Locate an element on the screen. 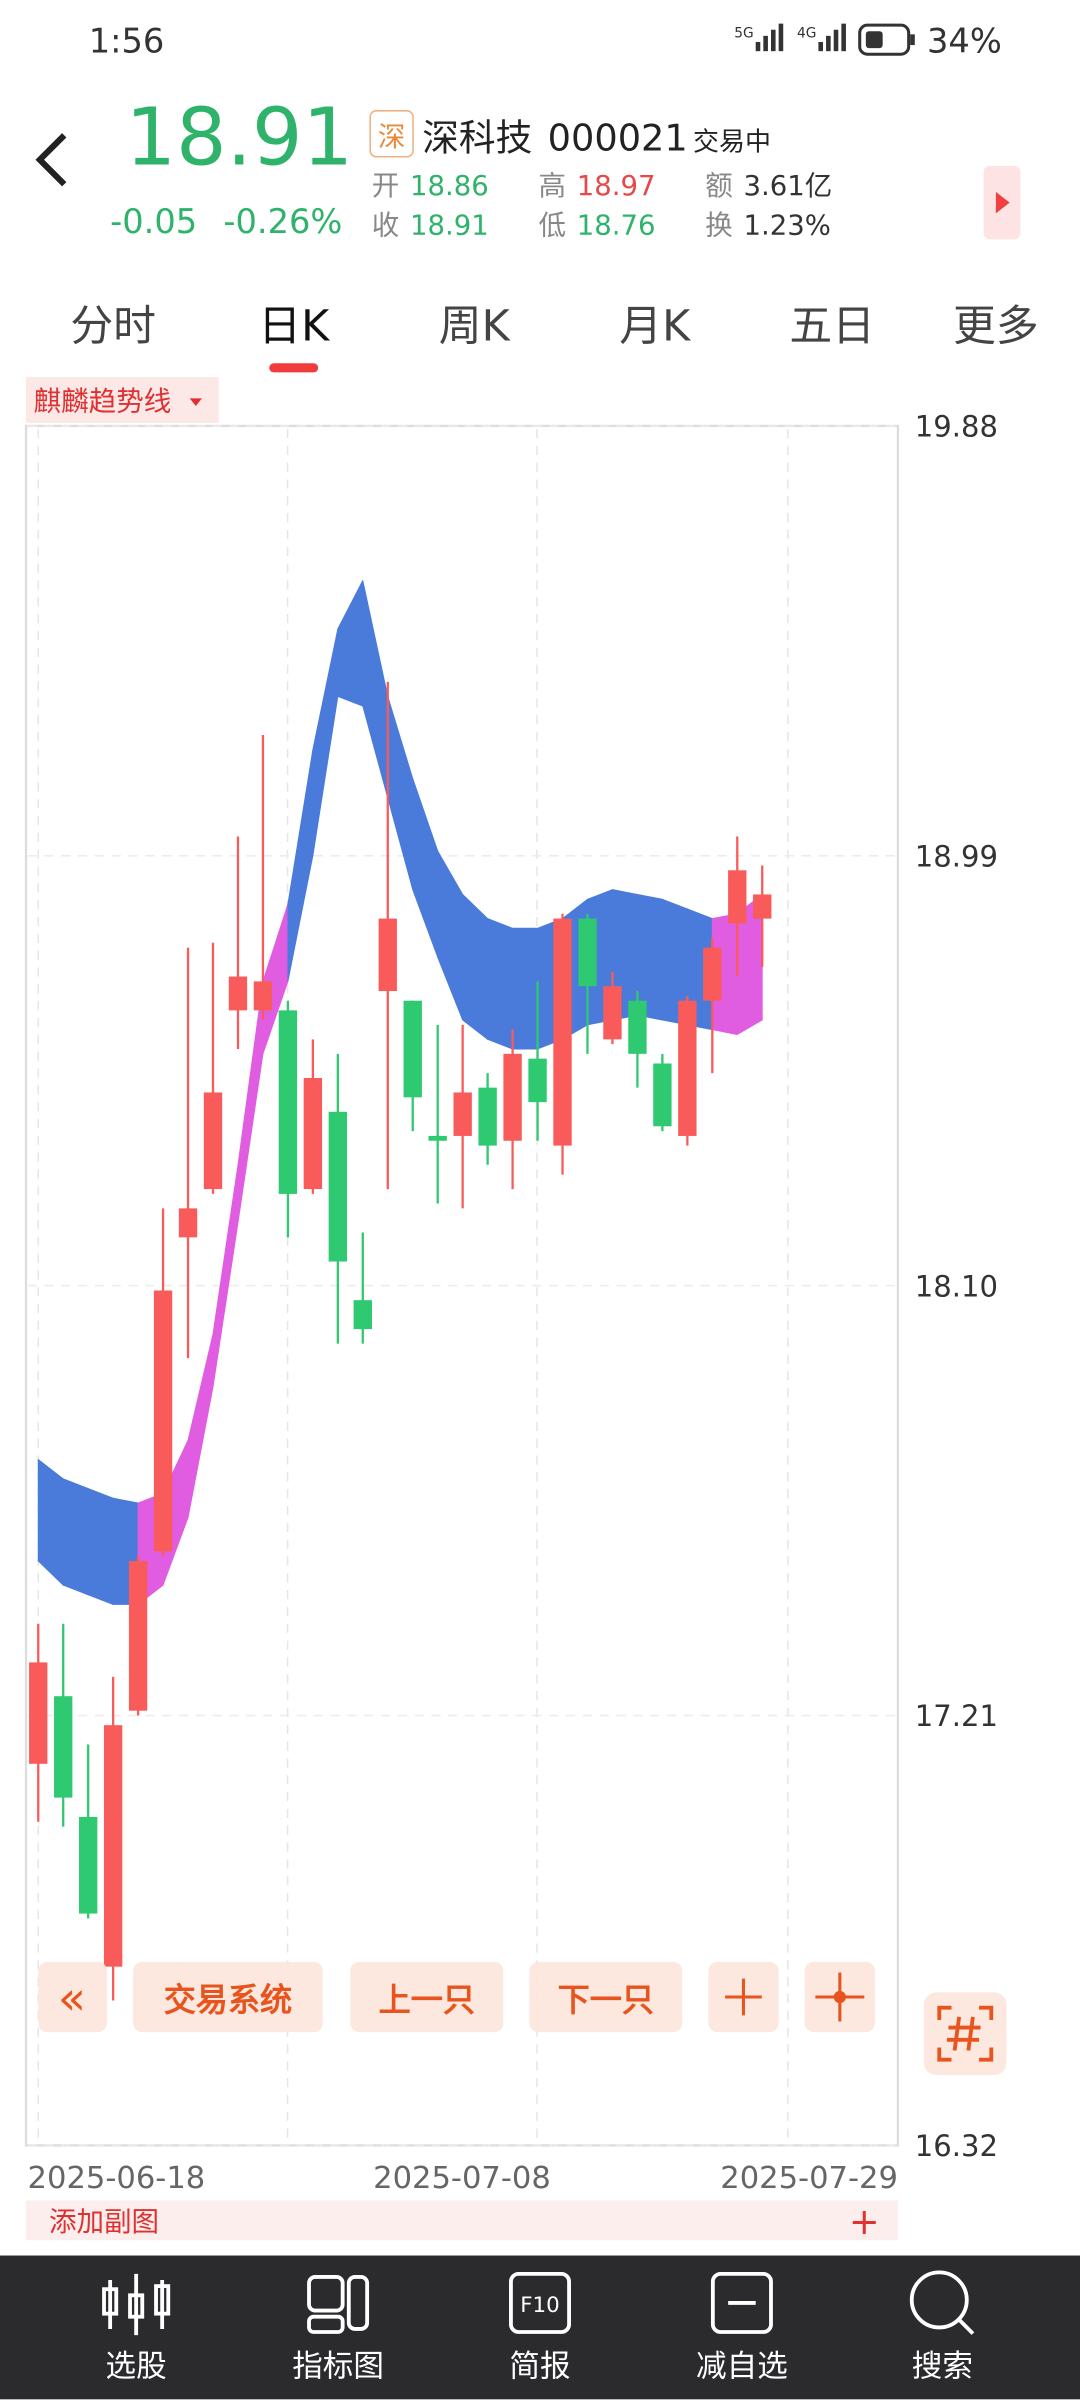 The height and width of the screenshot is (2400, 1080). indicator-selector is located at coordinates (122, 399).